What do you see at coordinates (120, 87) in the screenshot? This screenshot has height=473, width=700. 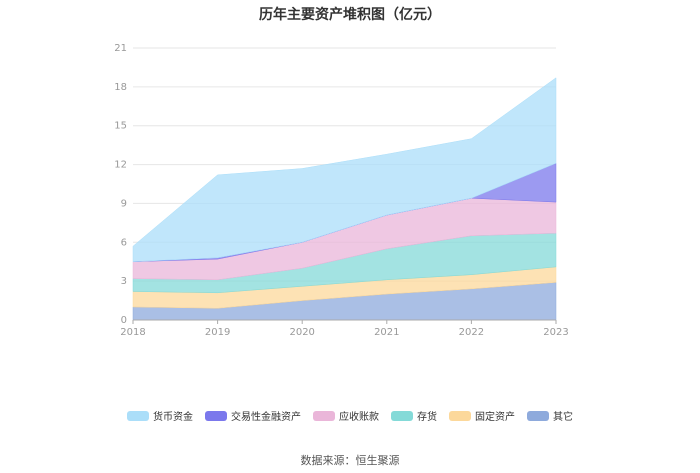 I see `y-tick-label: 18` at bounding box center [120, 87].